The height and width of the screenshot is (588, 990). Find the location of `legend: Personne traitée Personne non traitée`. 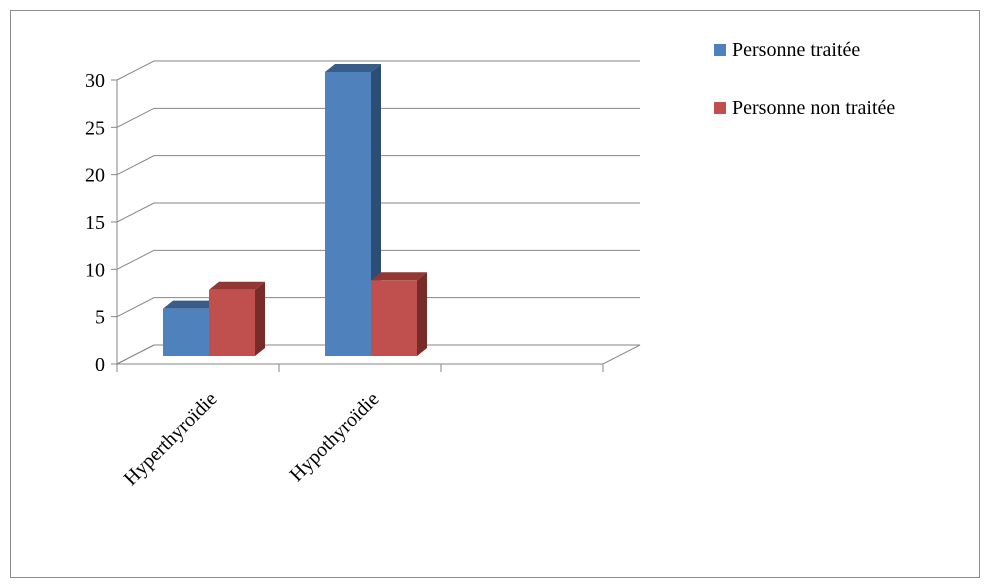

legend: Personne traitée Personne non traitée is located at coordinates (804, 79).